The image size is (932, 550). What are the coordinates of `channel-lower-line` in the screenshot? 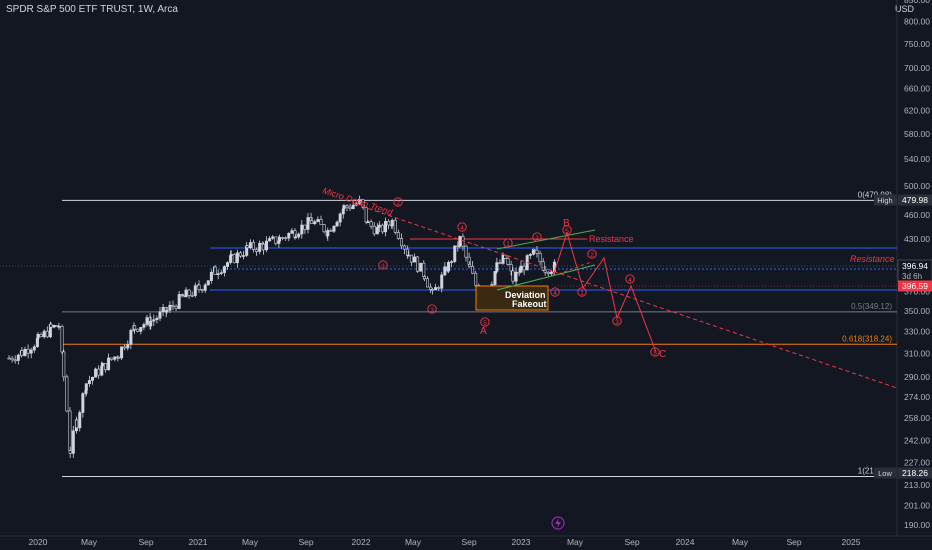 It's located at (546, 277).